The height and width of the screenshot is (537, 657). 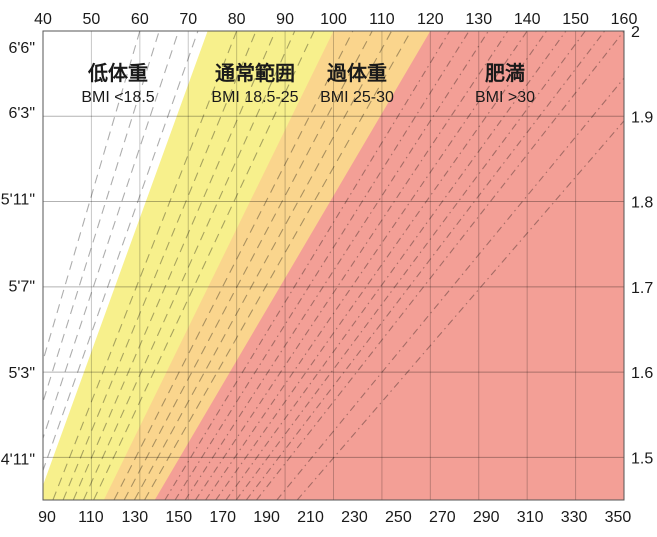 I want to click on left-tick-label: 4'11", so click(x=18, y=460).